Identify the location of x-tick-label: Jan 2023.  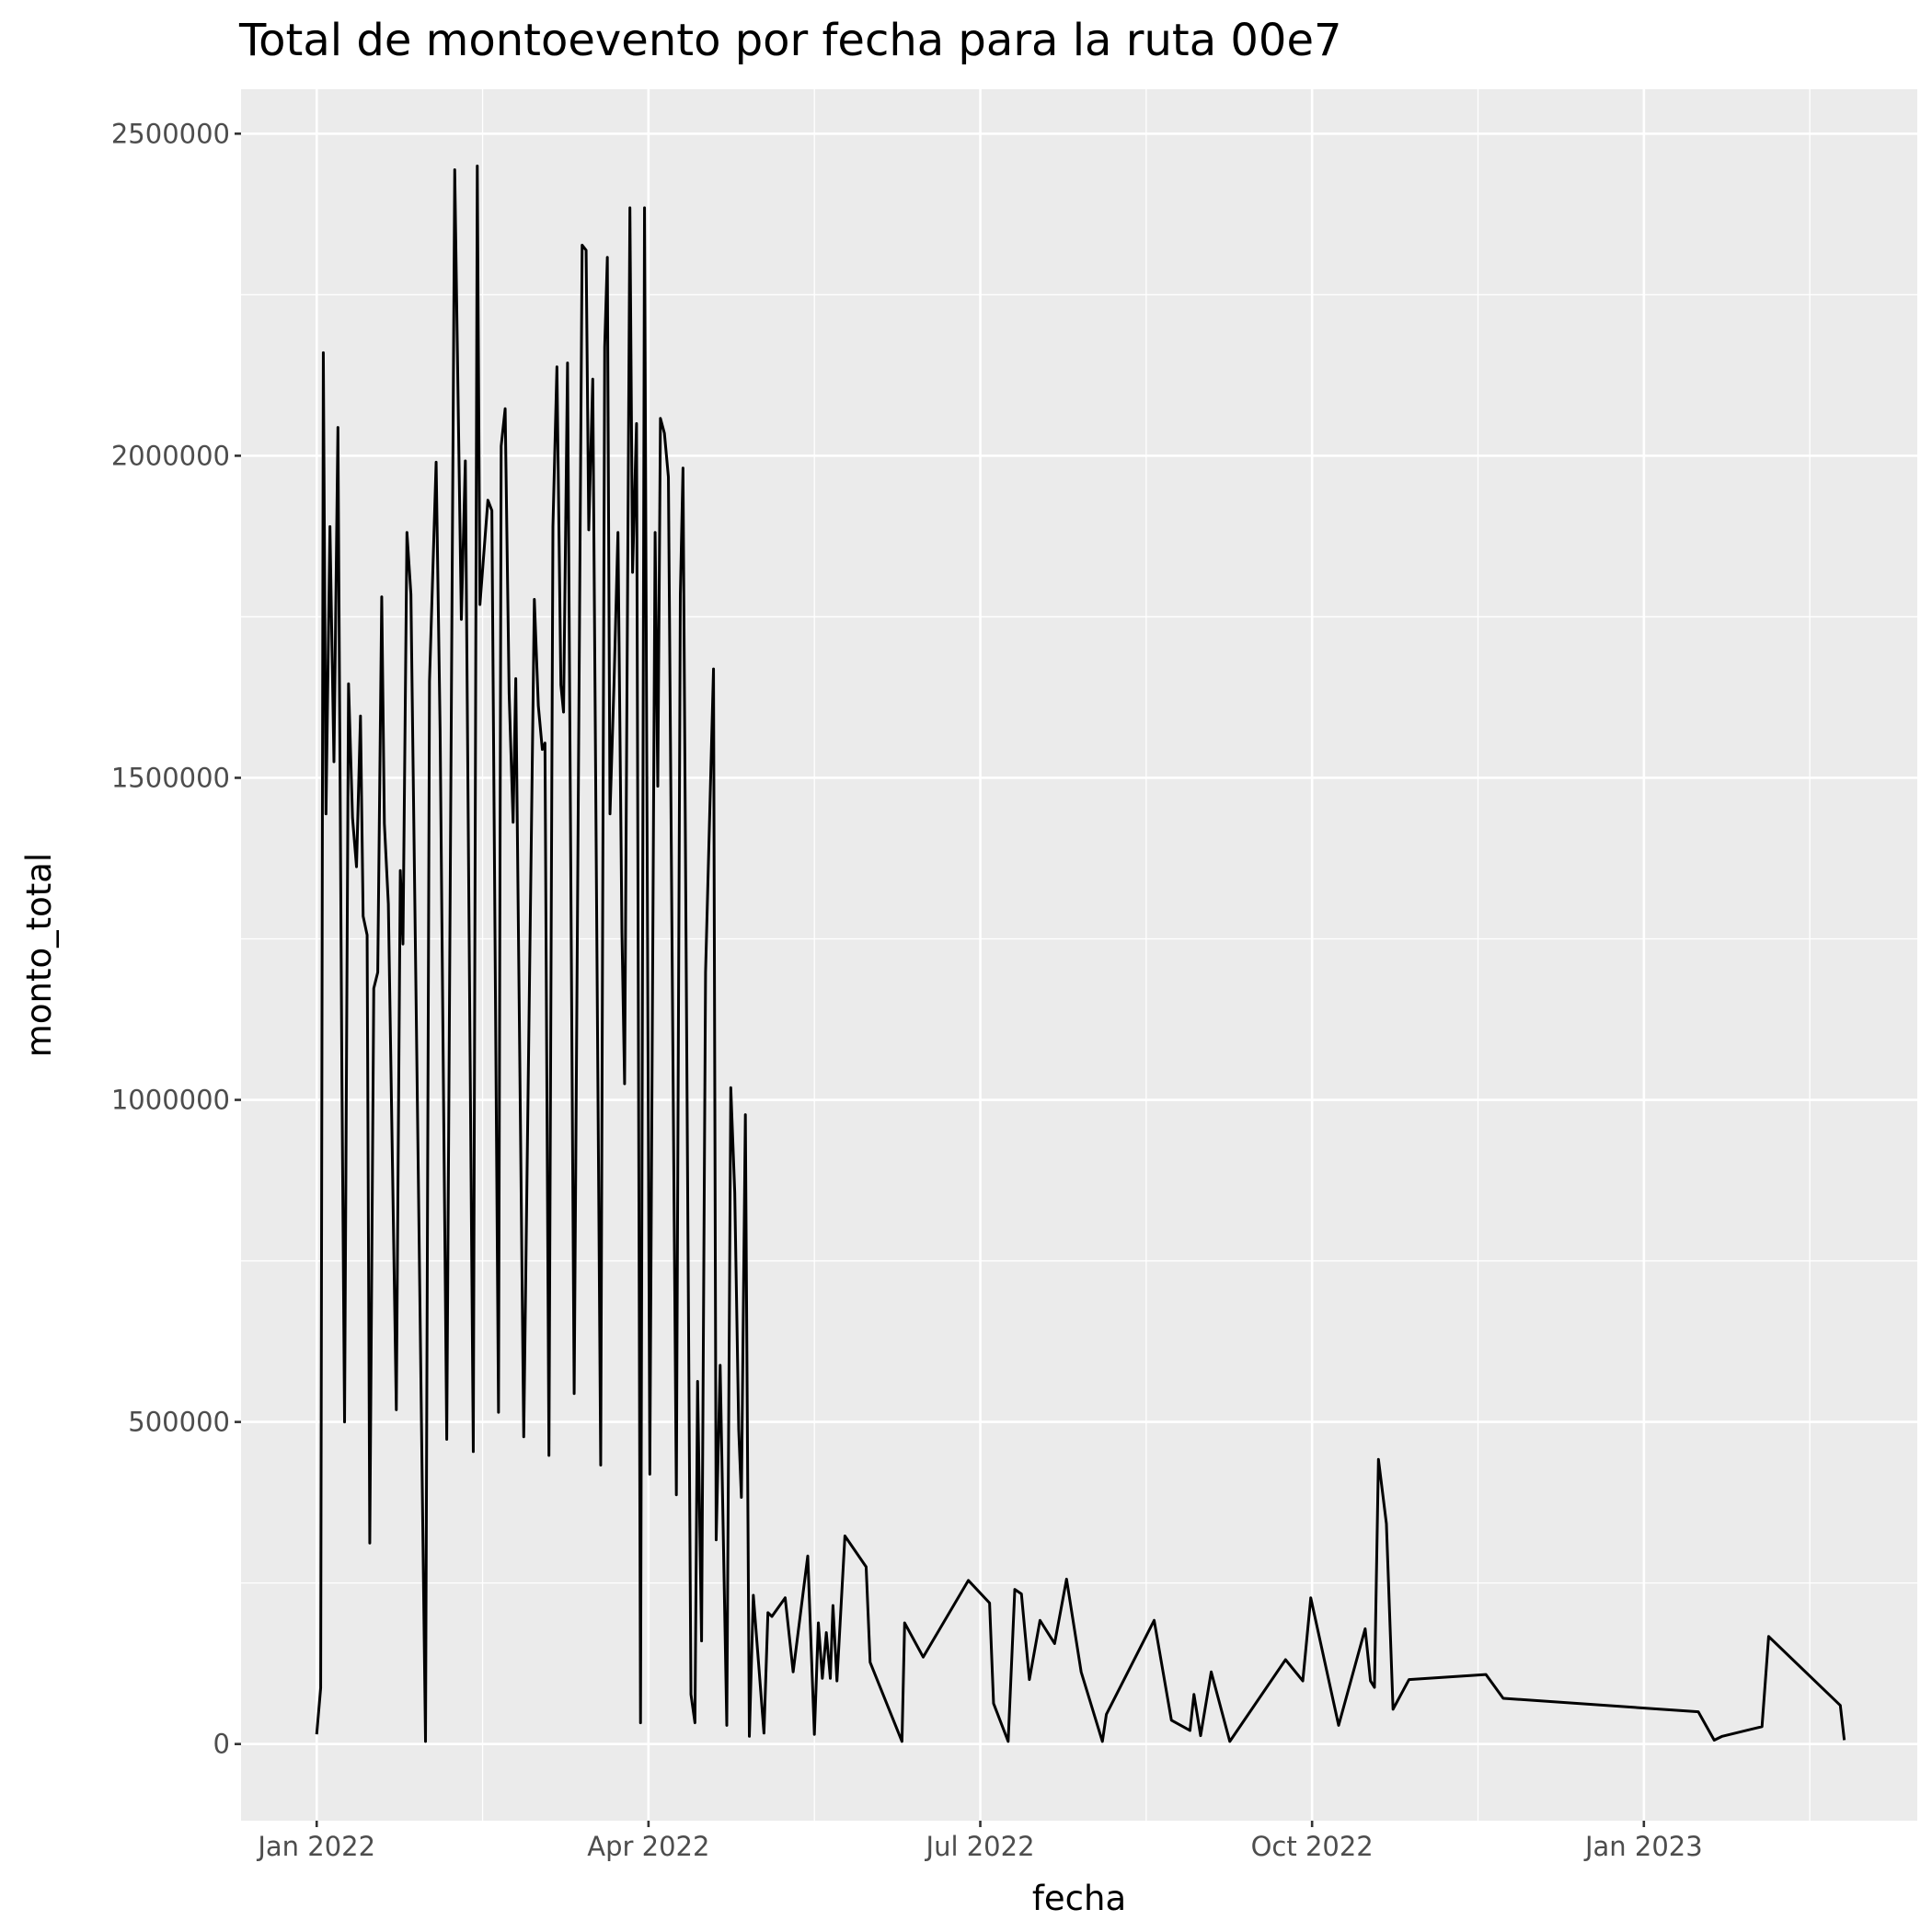
(1643, 1846).